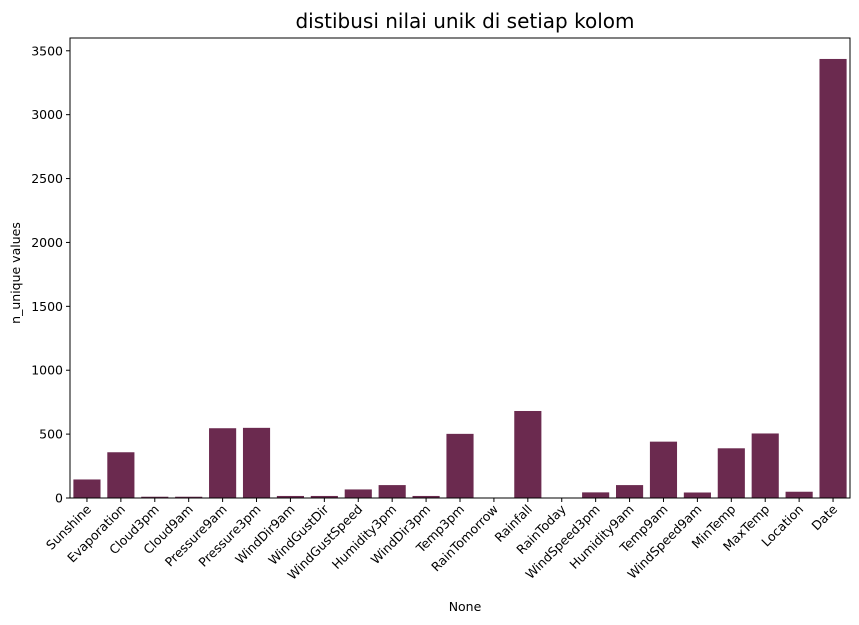 The height and width of the screenshot is (625, 859). Describe the element at coordinates (833, 278) in the screenshot. I see `bar-Date` at that location.